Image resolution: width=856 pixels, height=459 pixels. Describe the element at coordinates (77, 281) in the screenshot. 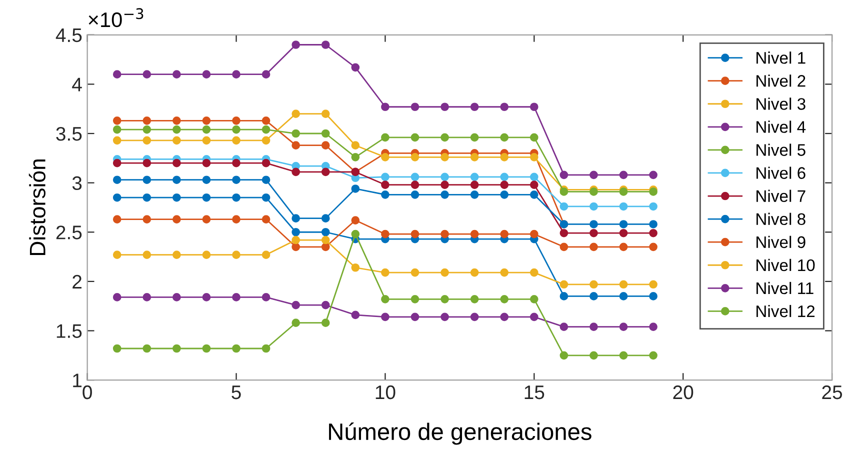

I see `y-tick-label: 2` at that location.